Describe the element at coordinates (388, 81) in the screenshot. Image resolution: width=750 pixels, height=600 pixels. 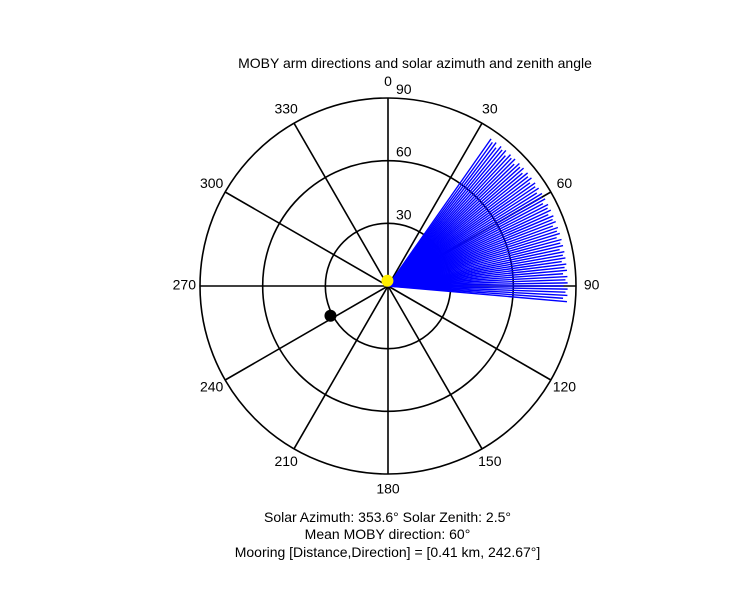
I see `angle-label-0: 0` at that location.